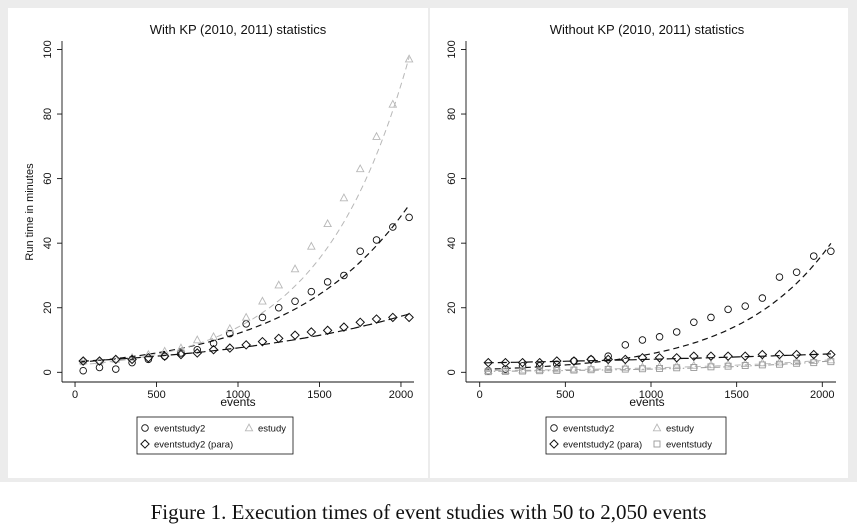 The height and width of the screenshot is (531, 857). What do you see at coordinates (193, 445) in the screenshot?
I see `legend-label: eventstudy2 (para)` at bounding box center [193, 445].